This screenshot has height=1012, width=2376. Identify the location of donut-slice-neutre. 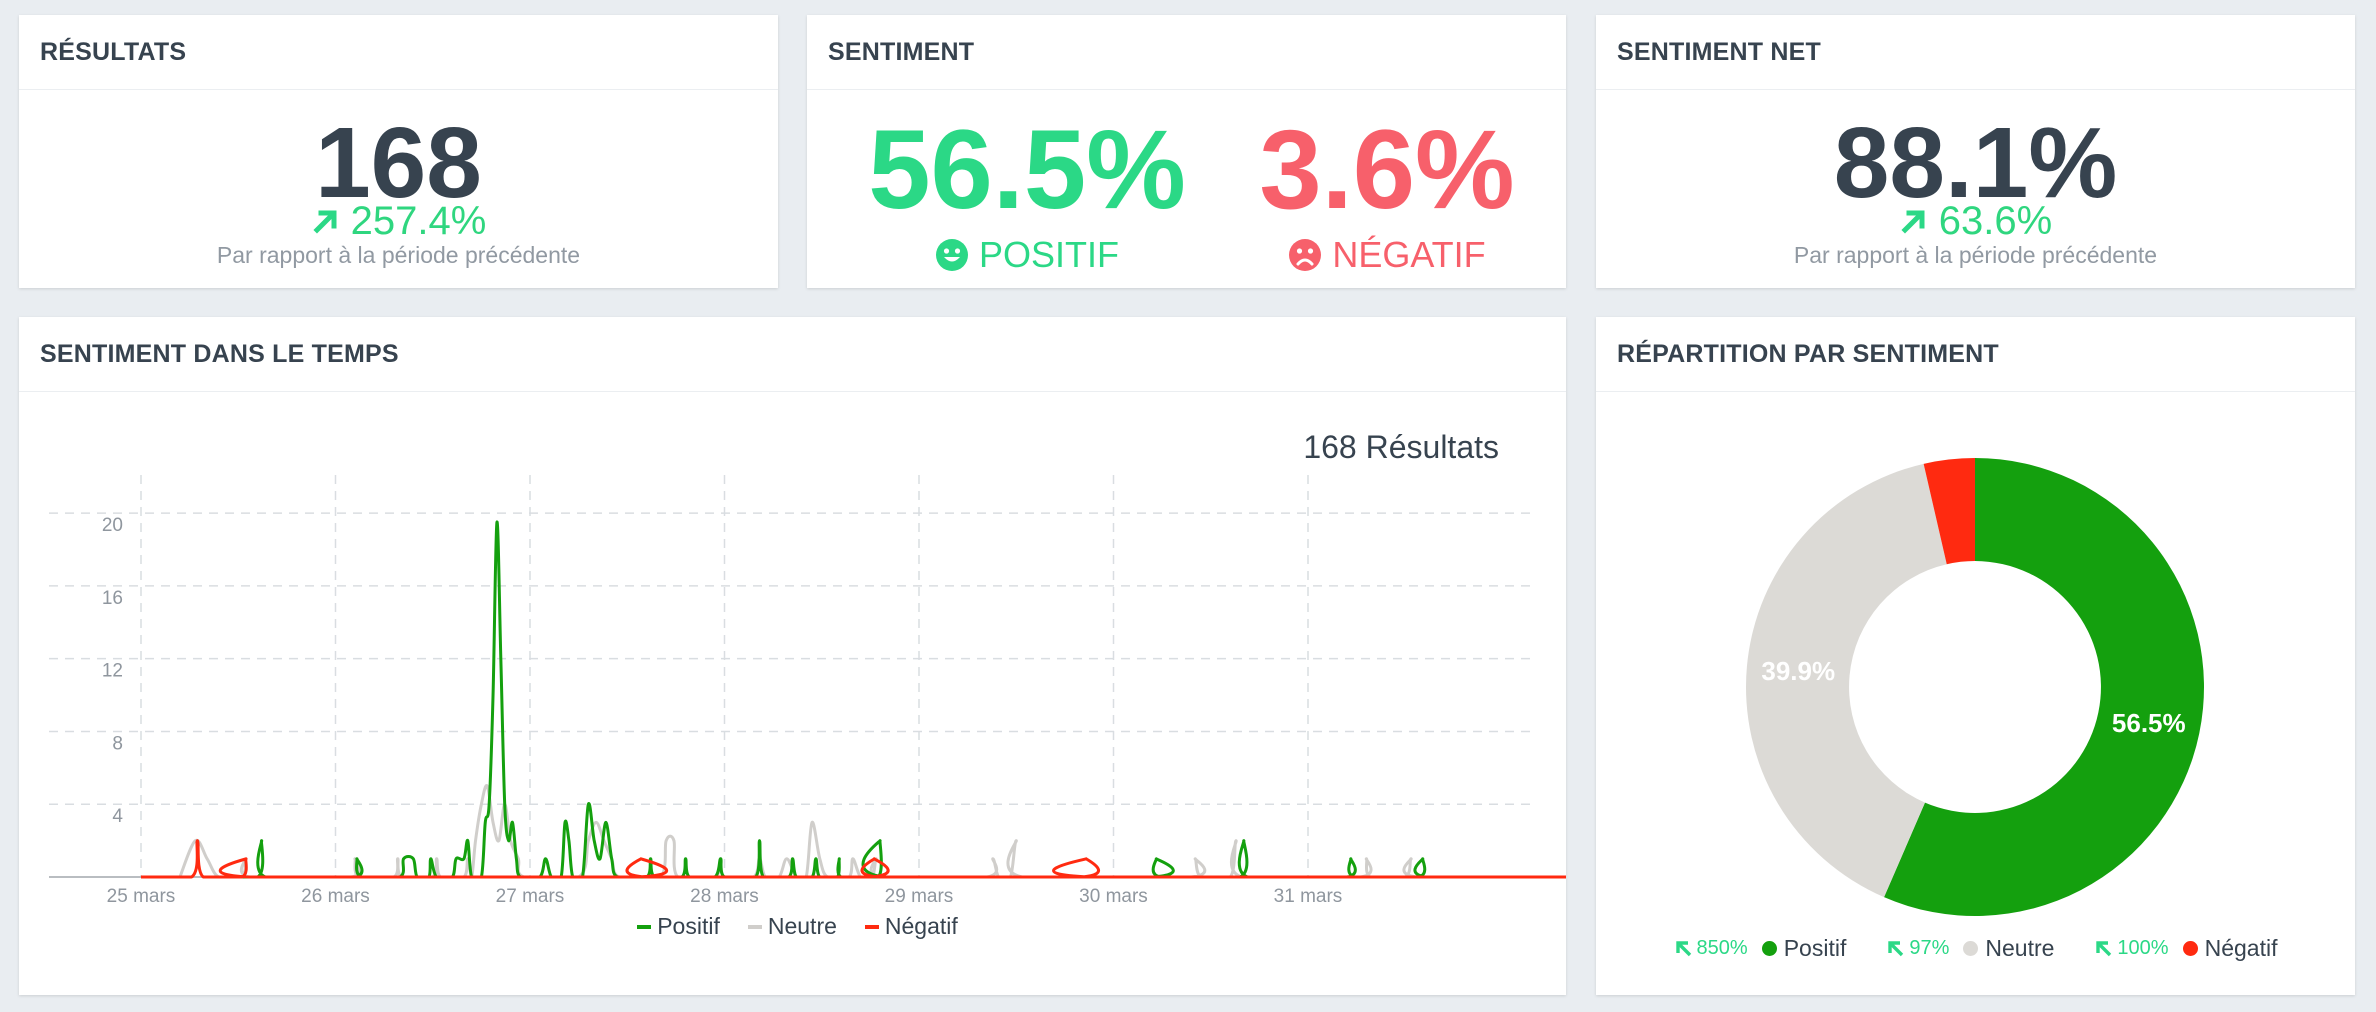
(1846, 680).